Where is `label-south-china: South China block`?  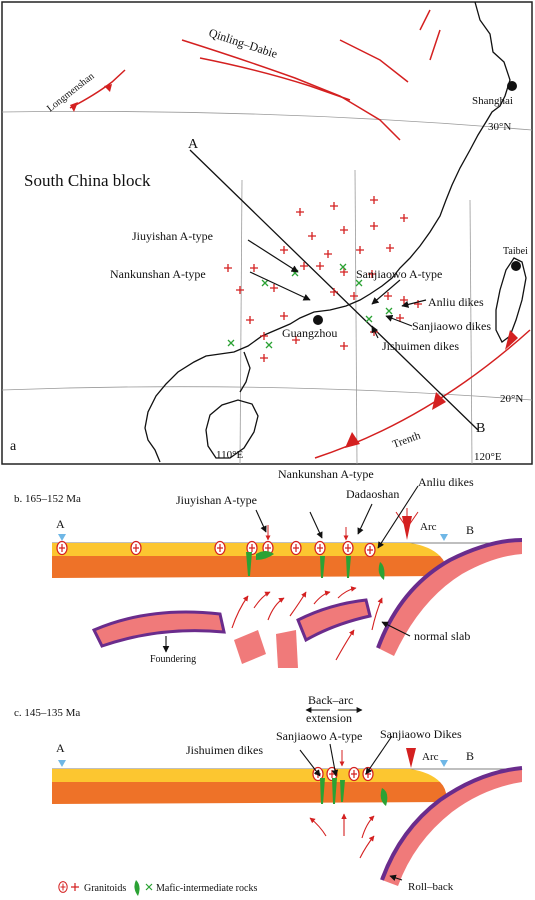
label-south-china: South China block is located at coordinates (87, 180).